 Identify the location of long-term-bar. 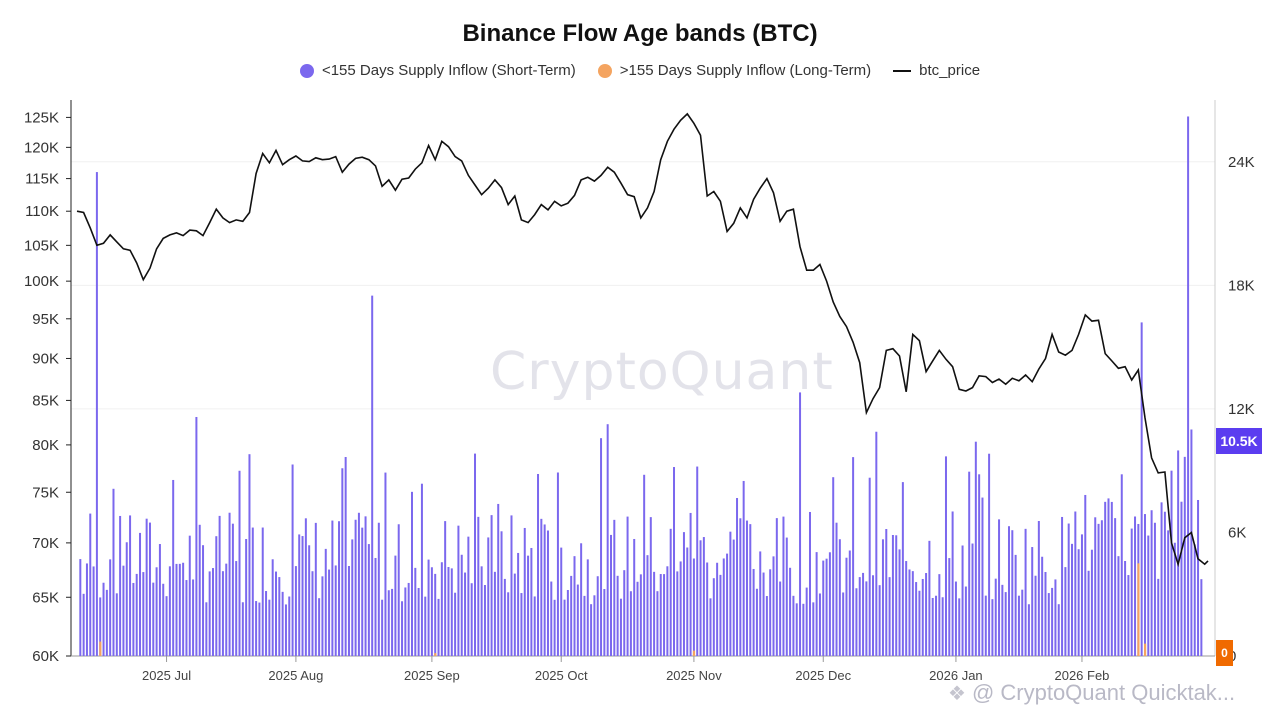
(694, 653).